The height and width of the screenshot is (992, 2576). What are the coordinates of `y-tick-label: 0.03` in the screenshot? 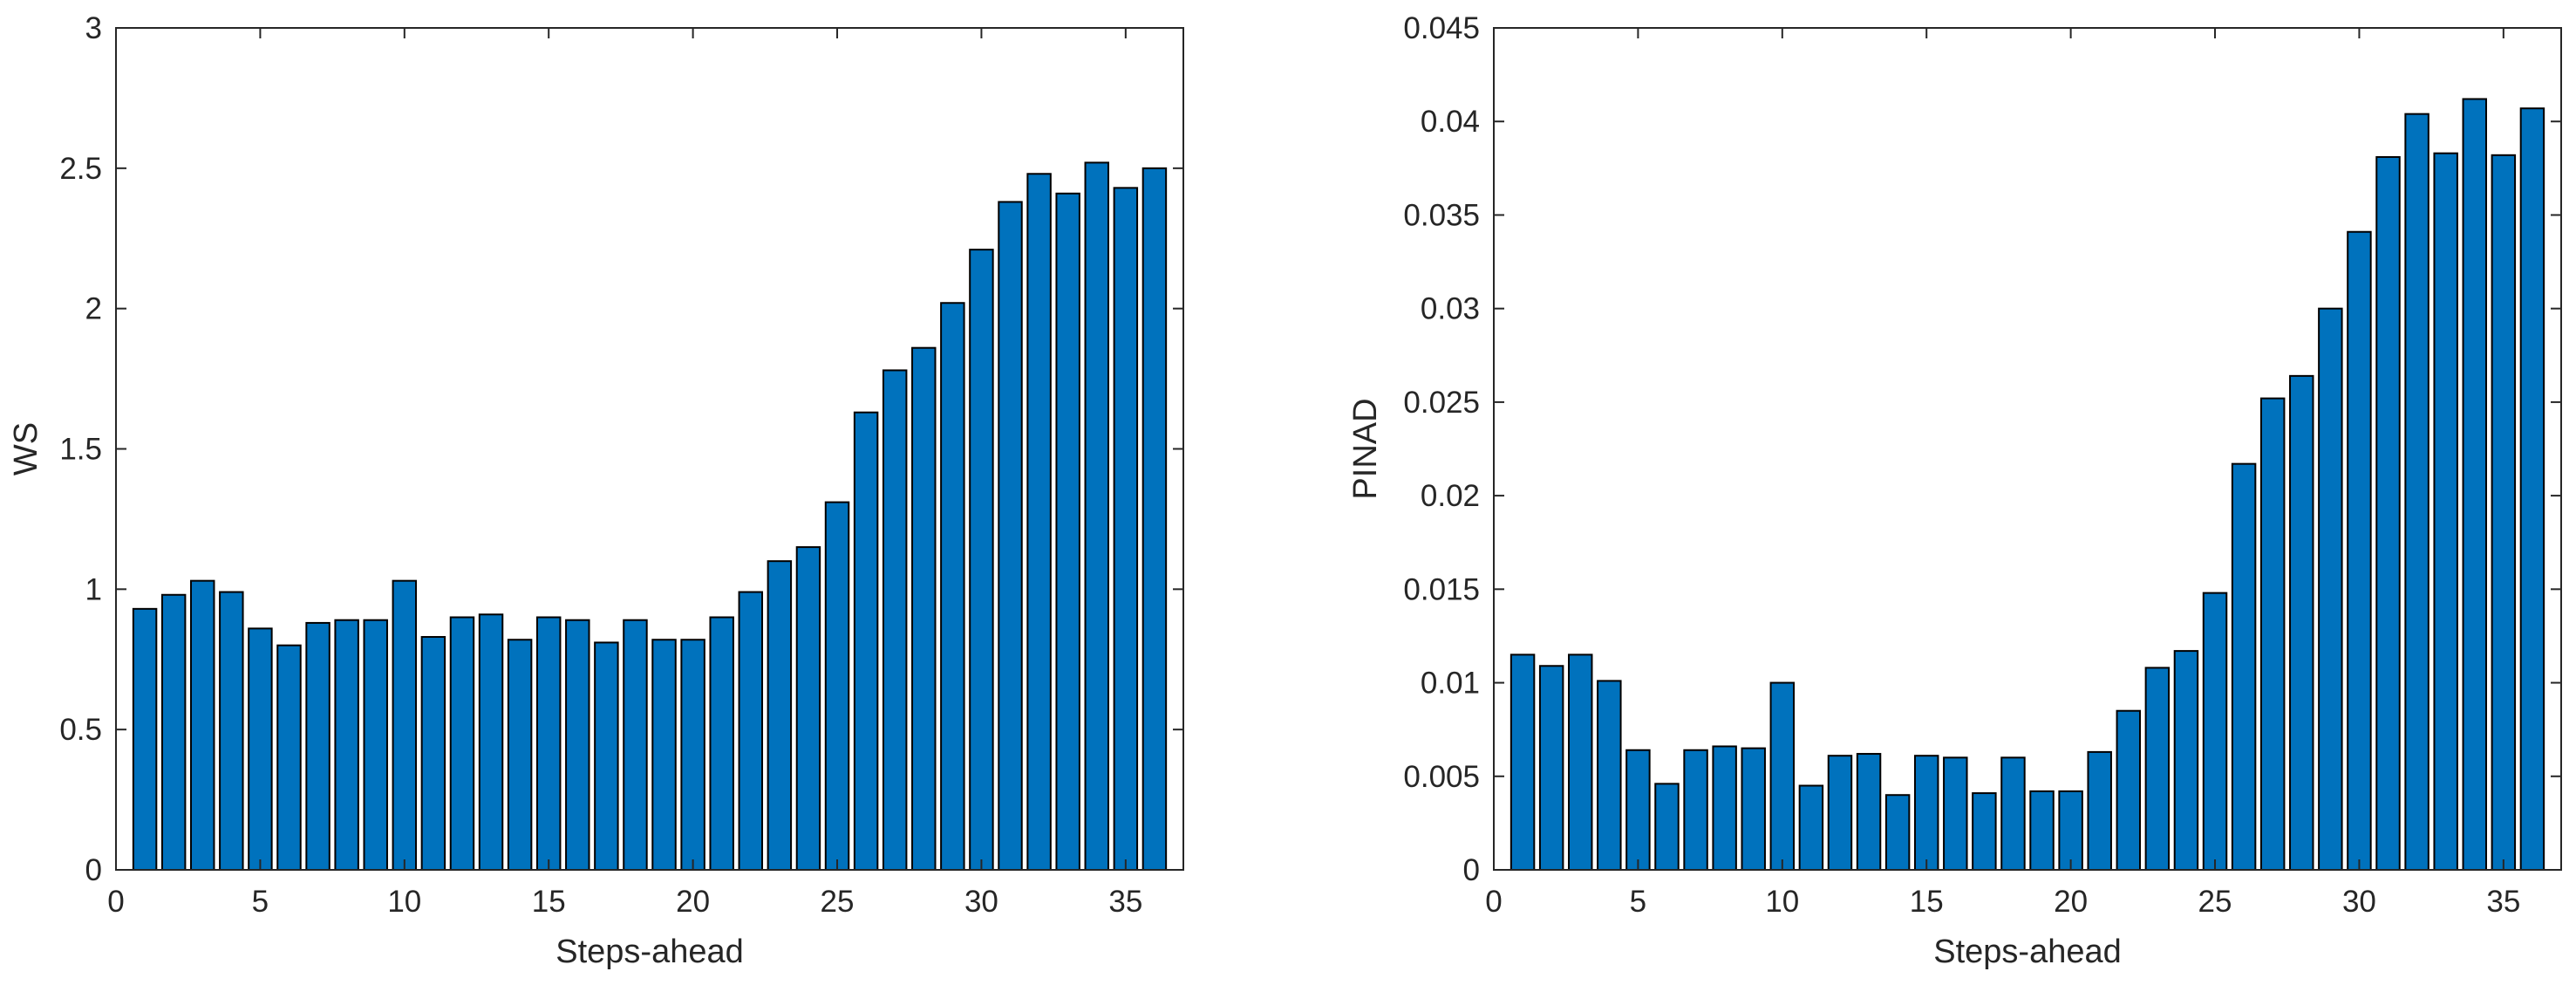 It's located at (1450, 309).